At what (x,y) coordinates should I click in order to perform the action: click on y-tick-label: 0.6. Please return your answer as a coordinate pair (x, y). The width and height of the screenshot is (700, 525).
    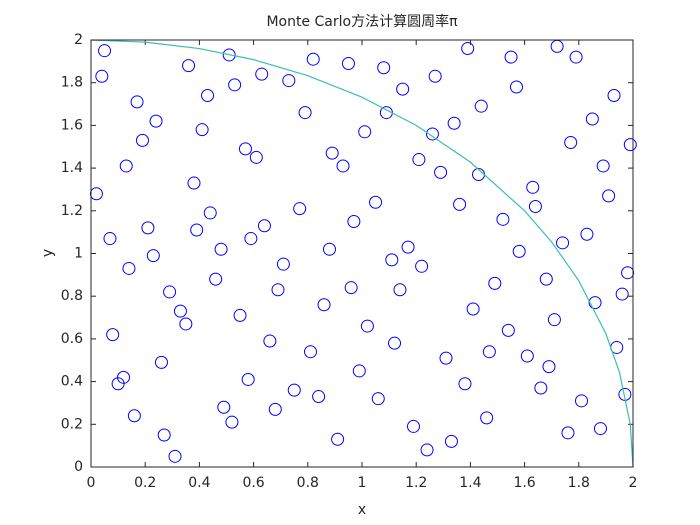
    Looking at the image, I should click on (72, 339).